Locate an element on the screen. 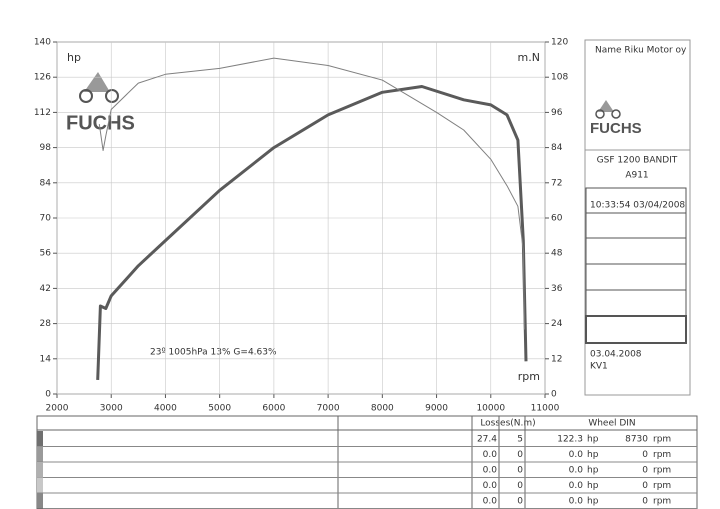 The width and height of the screenshot is (720, 509). table-cell: 122.3 is located at coordinates (570, 440).